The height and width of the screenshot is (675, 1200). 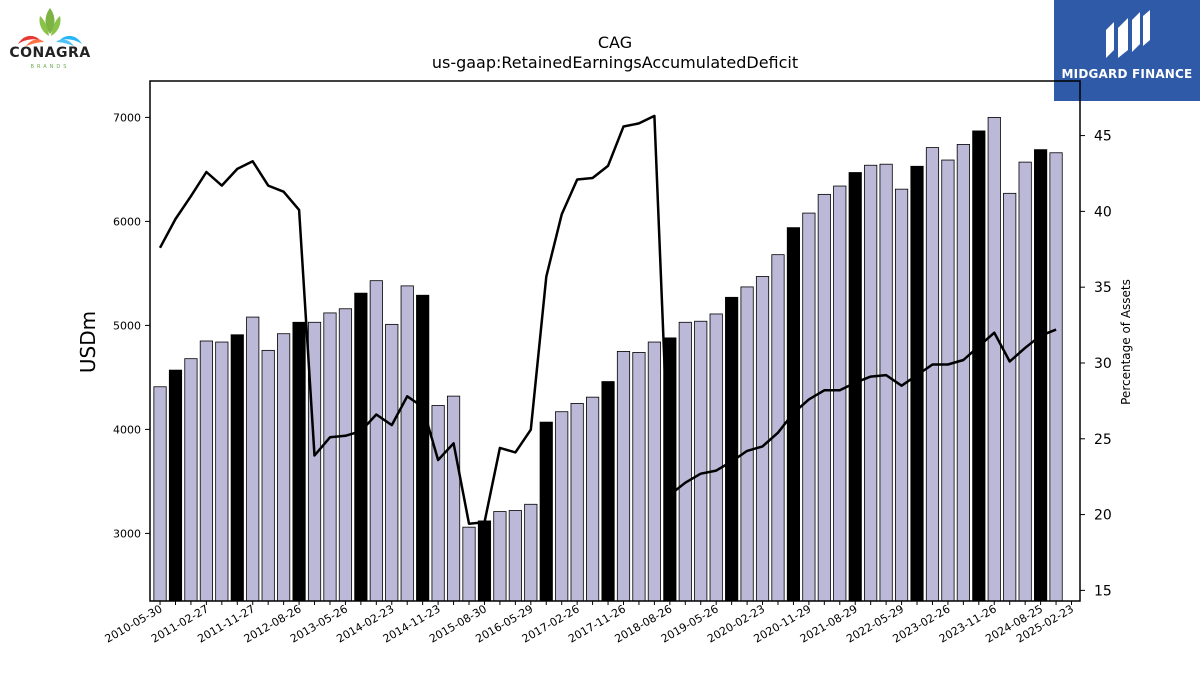 What do you see at coordinates (50, 67) in the screenshot?
I see `conagra-subtext: BRANDS` at bounding box center [50, 67].